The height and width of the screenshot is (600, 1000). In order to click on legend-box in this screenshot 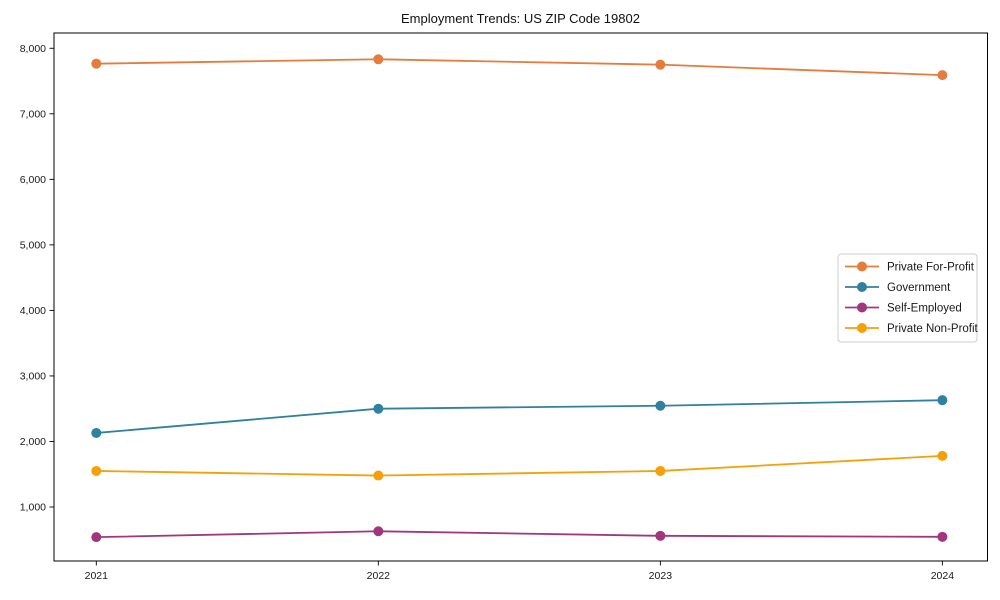, I will do `click(907, 298)`.